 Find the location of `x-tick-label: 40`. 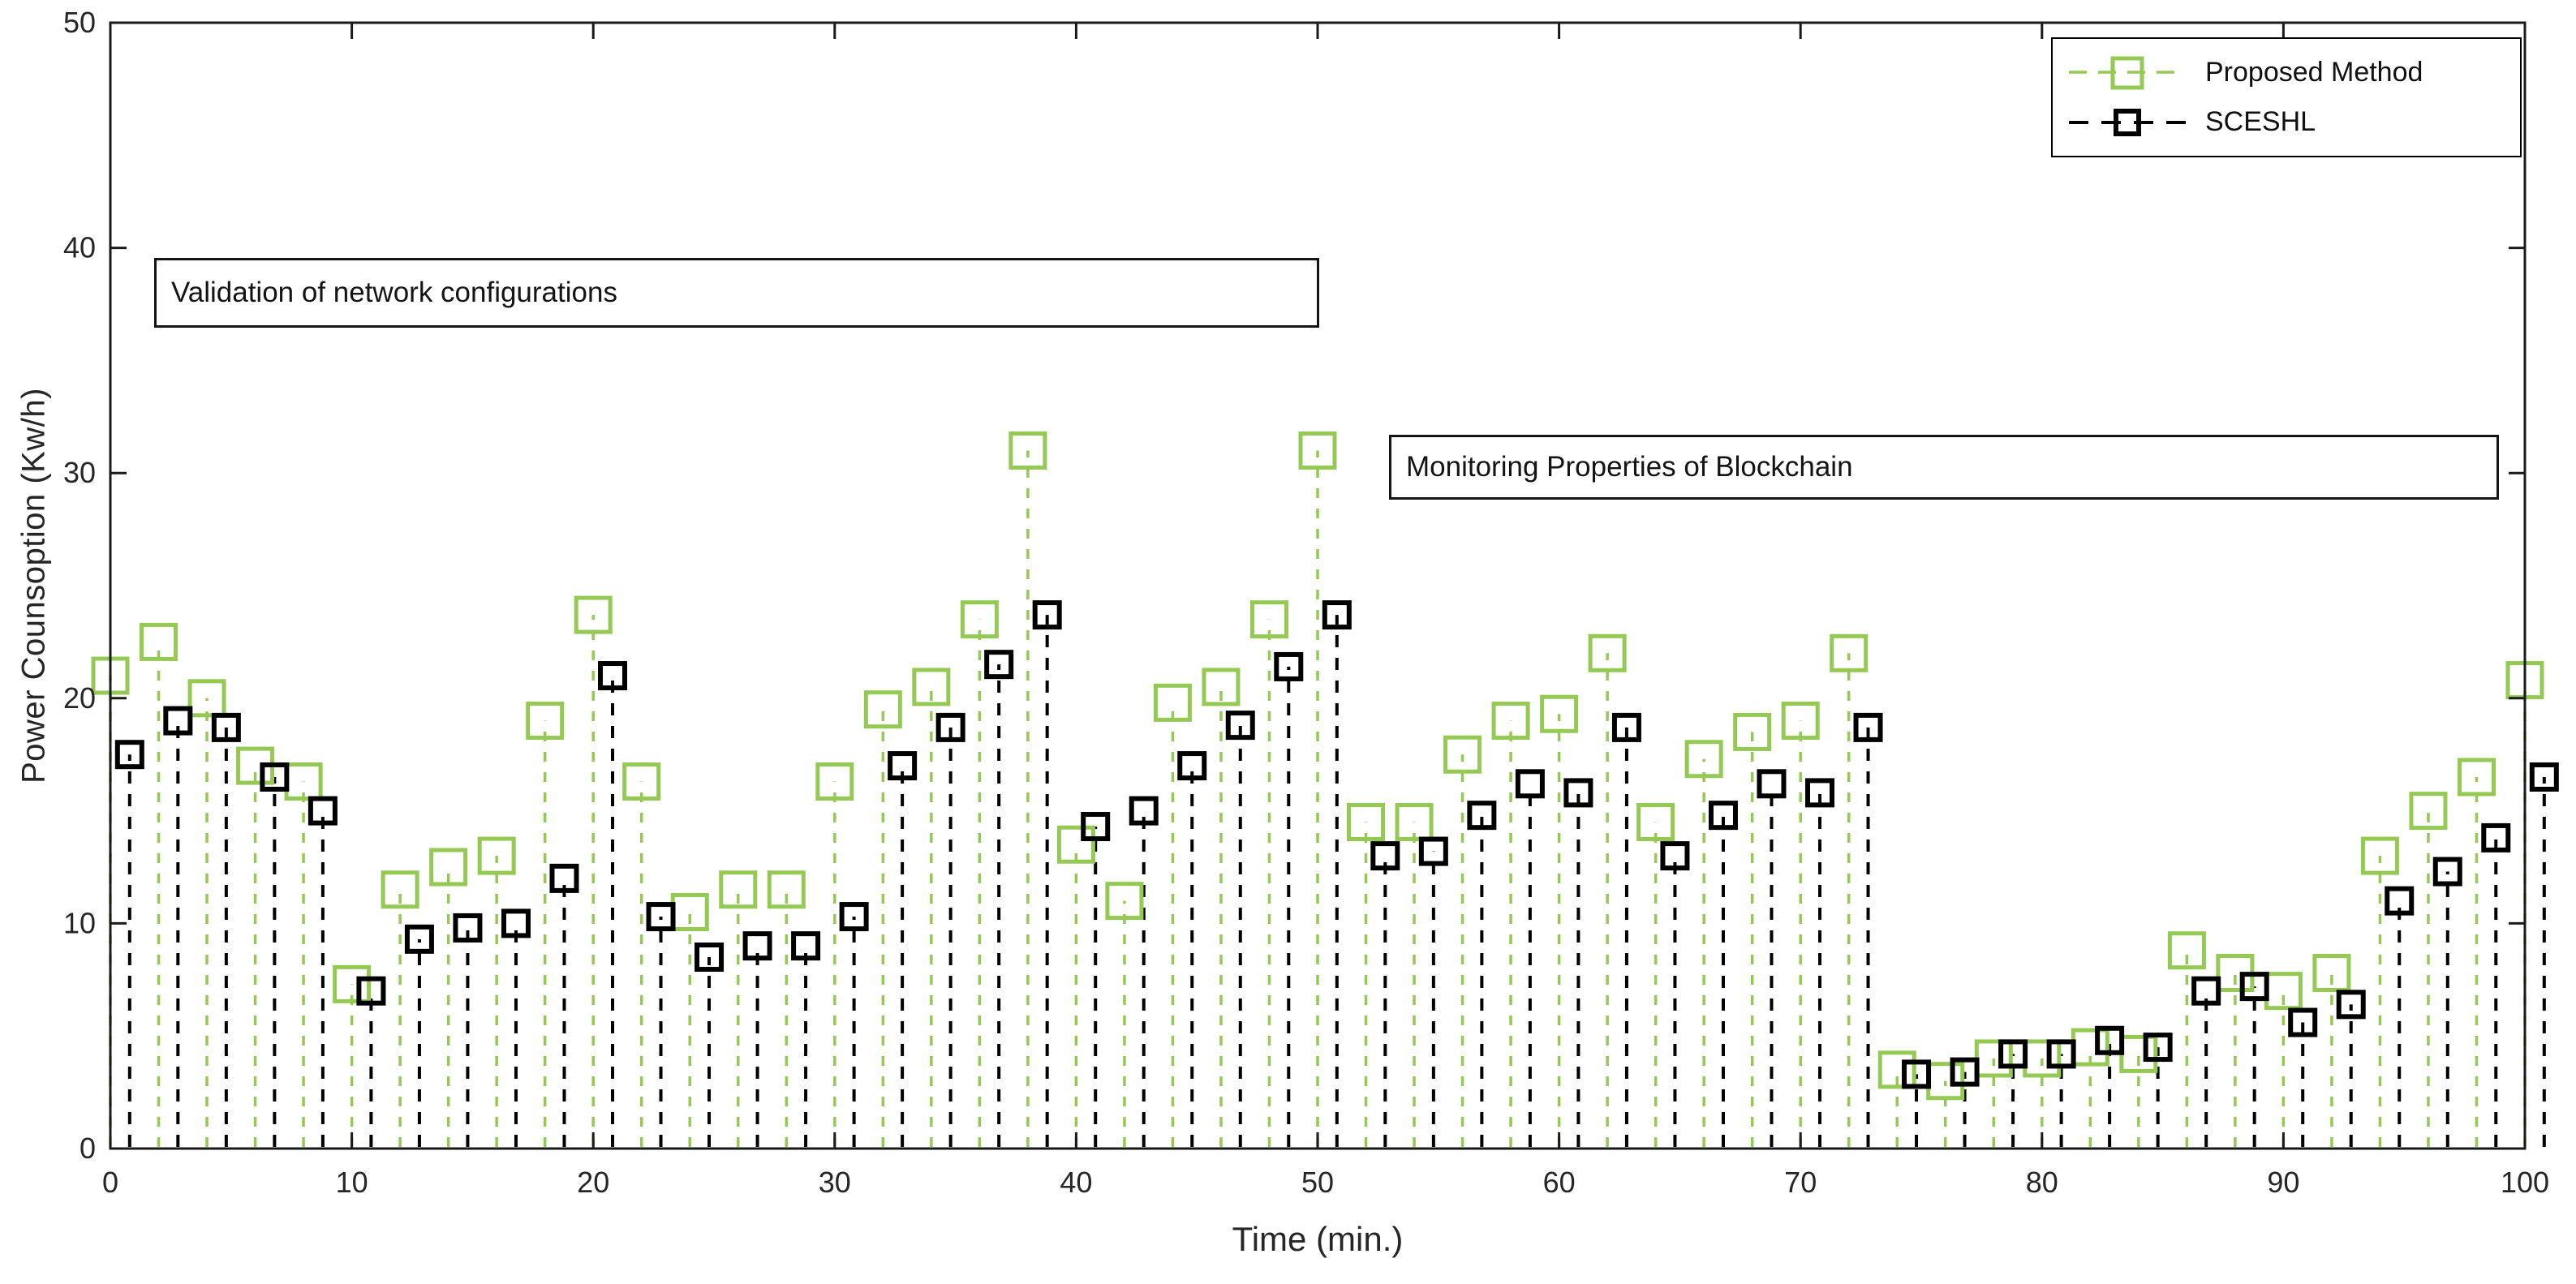

x-tick-label: 40 is located at coordinates (1076, 1182).